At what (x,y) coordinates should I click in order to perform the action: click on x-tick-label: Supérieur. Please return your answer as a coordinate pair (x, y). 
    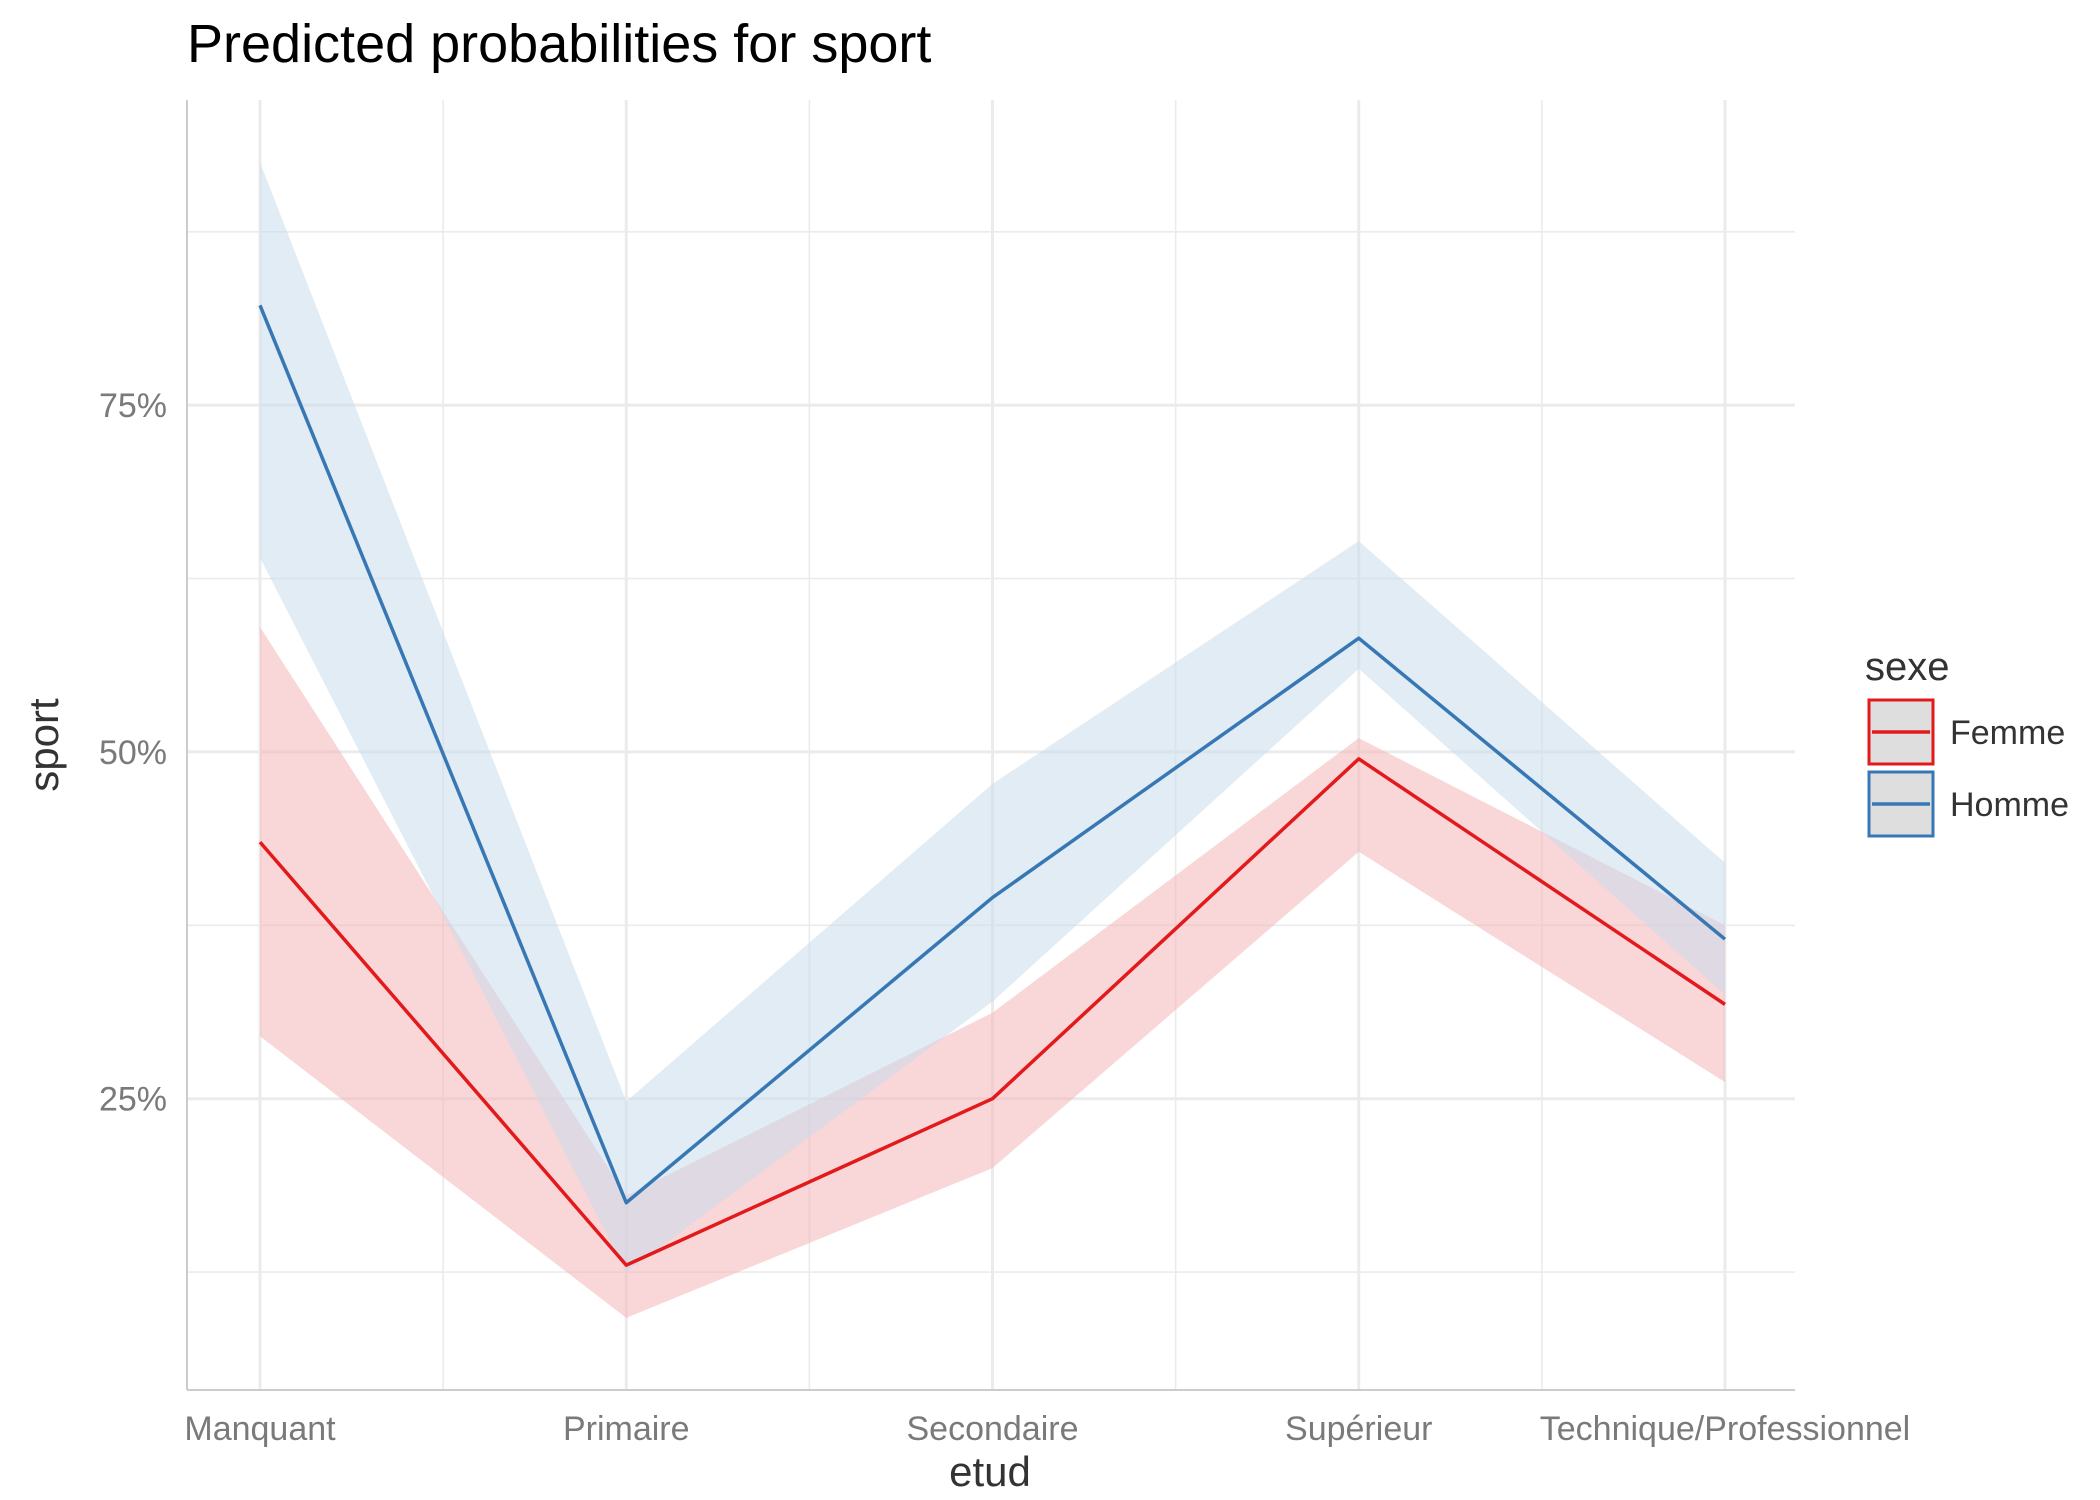
    Looking at the image, I should click on (1358, 1429).